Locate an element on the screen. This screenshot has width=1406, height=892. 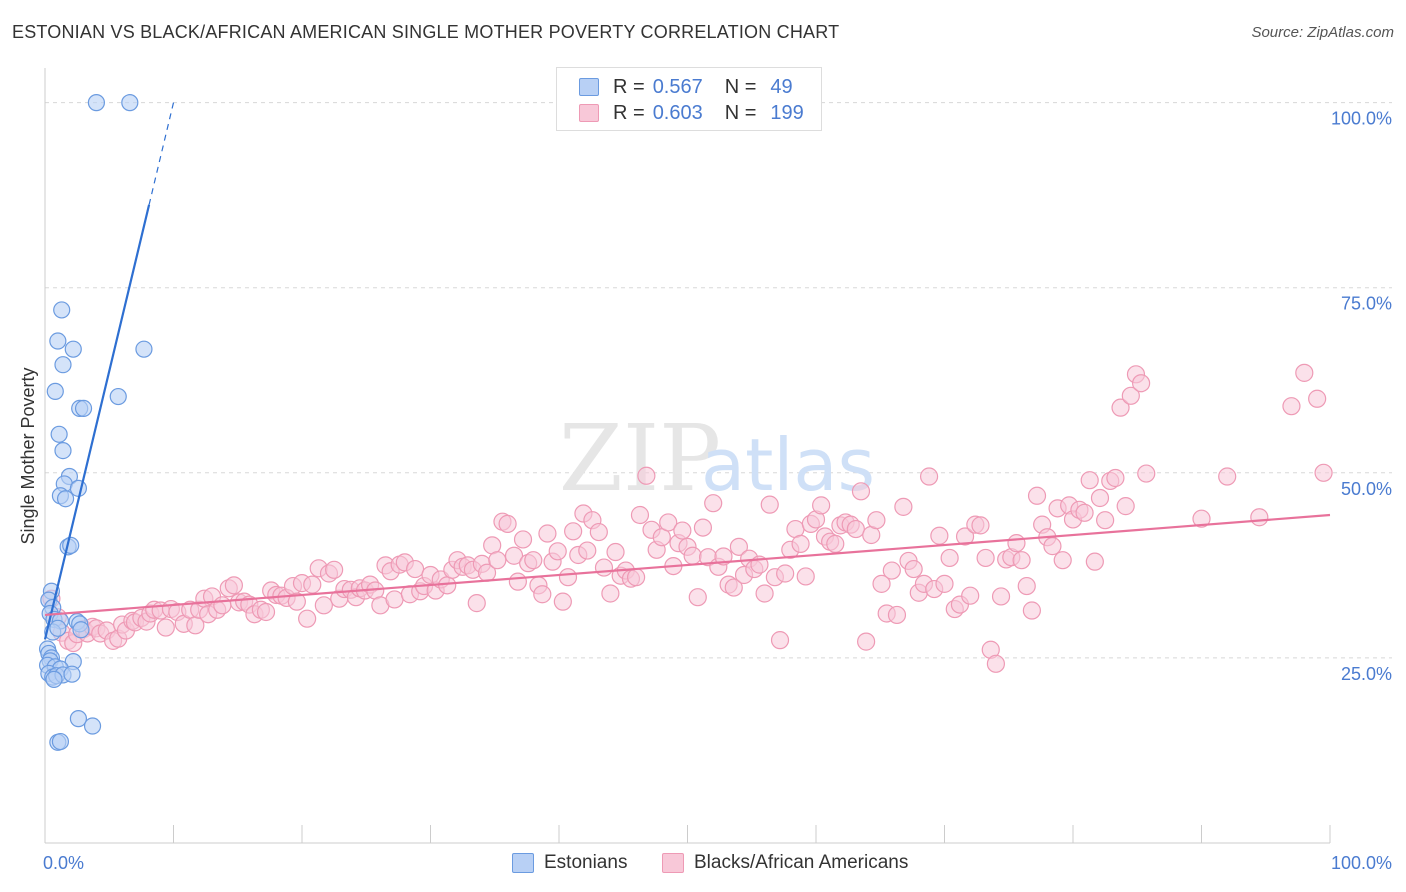
y-tick-labels: 25.0% 50.0% 75.0% 100.0% is located at coordinates (1361, 396).